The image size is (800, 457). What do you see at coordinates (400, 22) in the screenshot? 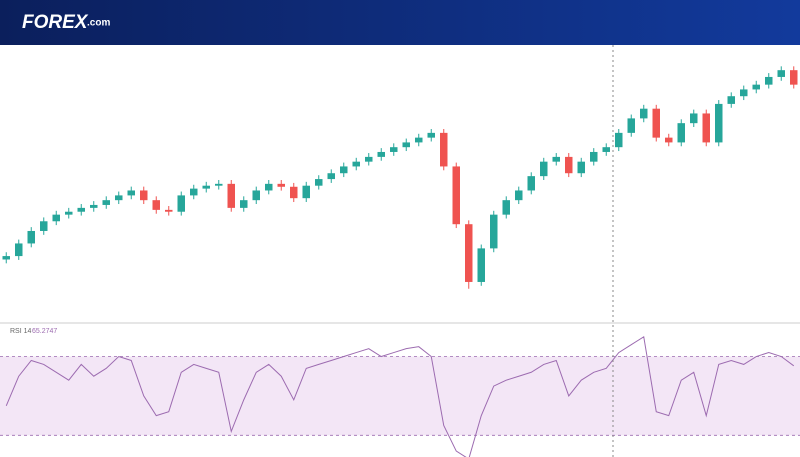
I see `header-bar` at bounding box center [400, 22].